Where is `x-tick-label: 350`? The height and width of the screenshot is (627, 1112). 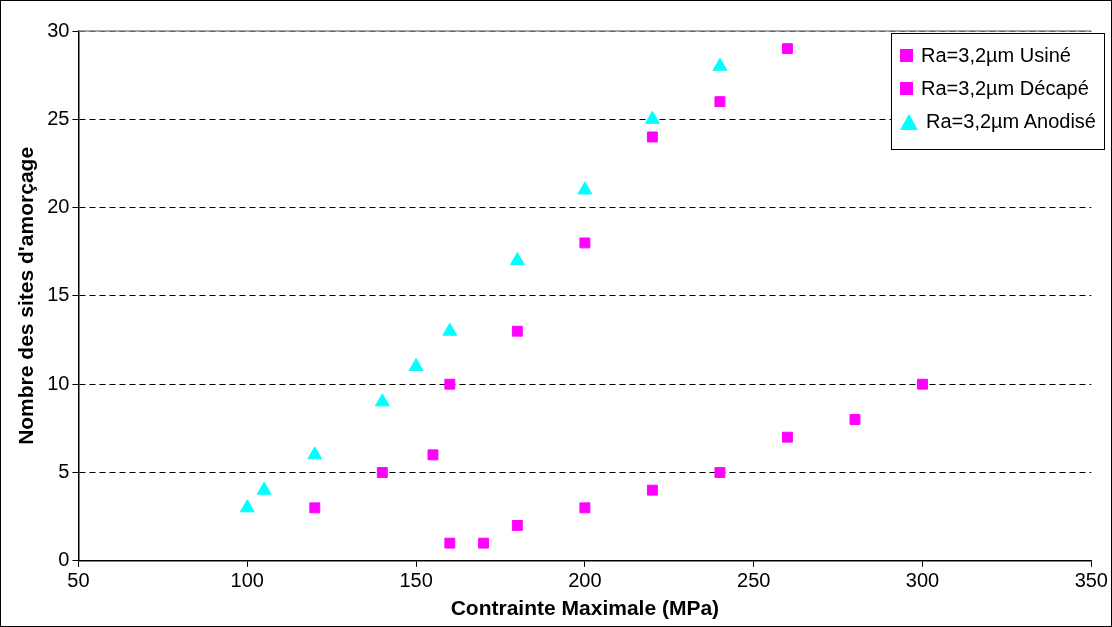 x-tick-label: 350 is located at coordinates (1091, 580).